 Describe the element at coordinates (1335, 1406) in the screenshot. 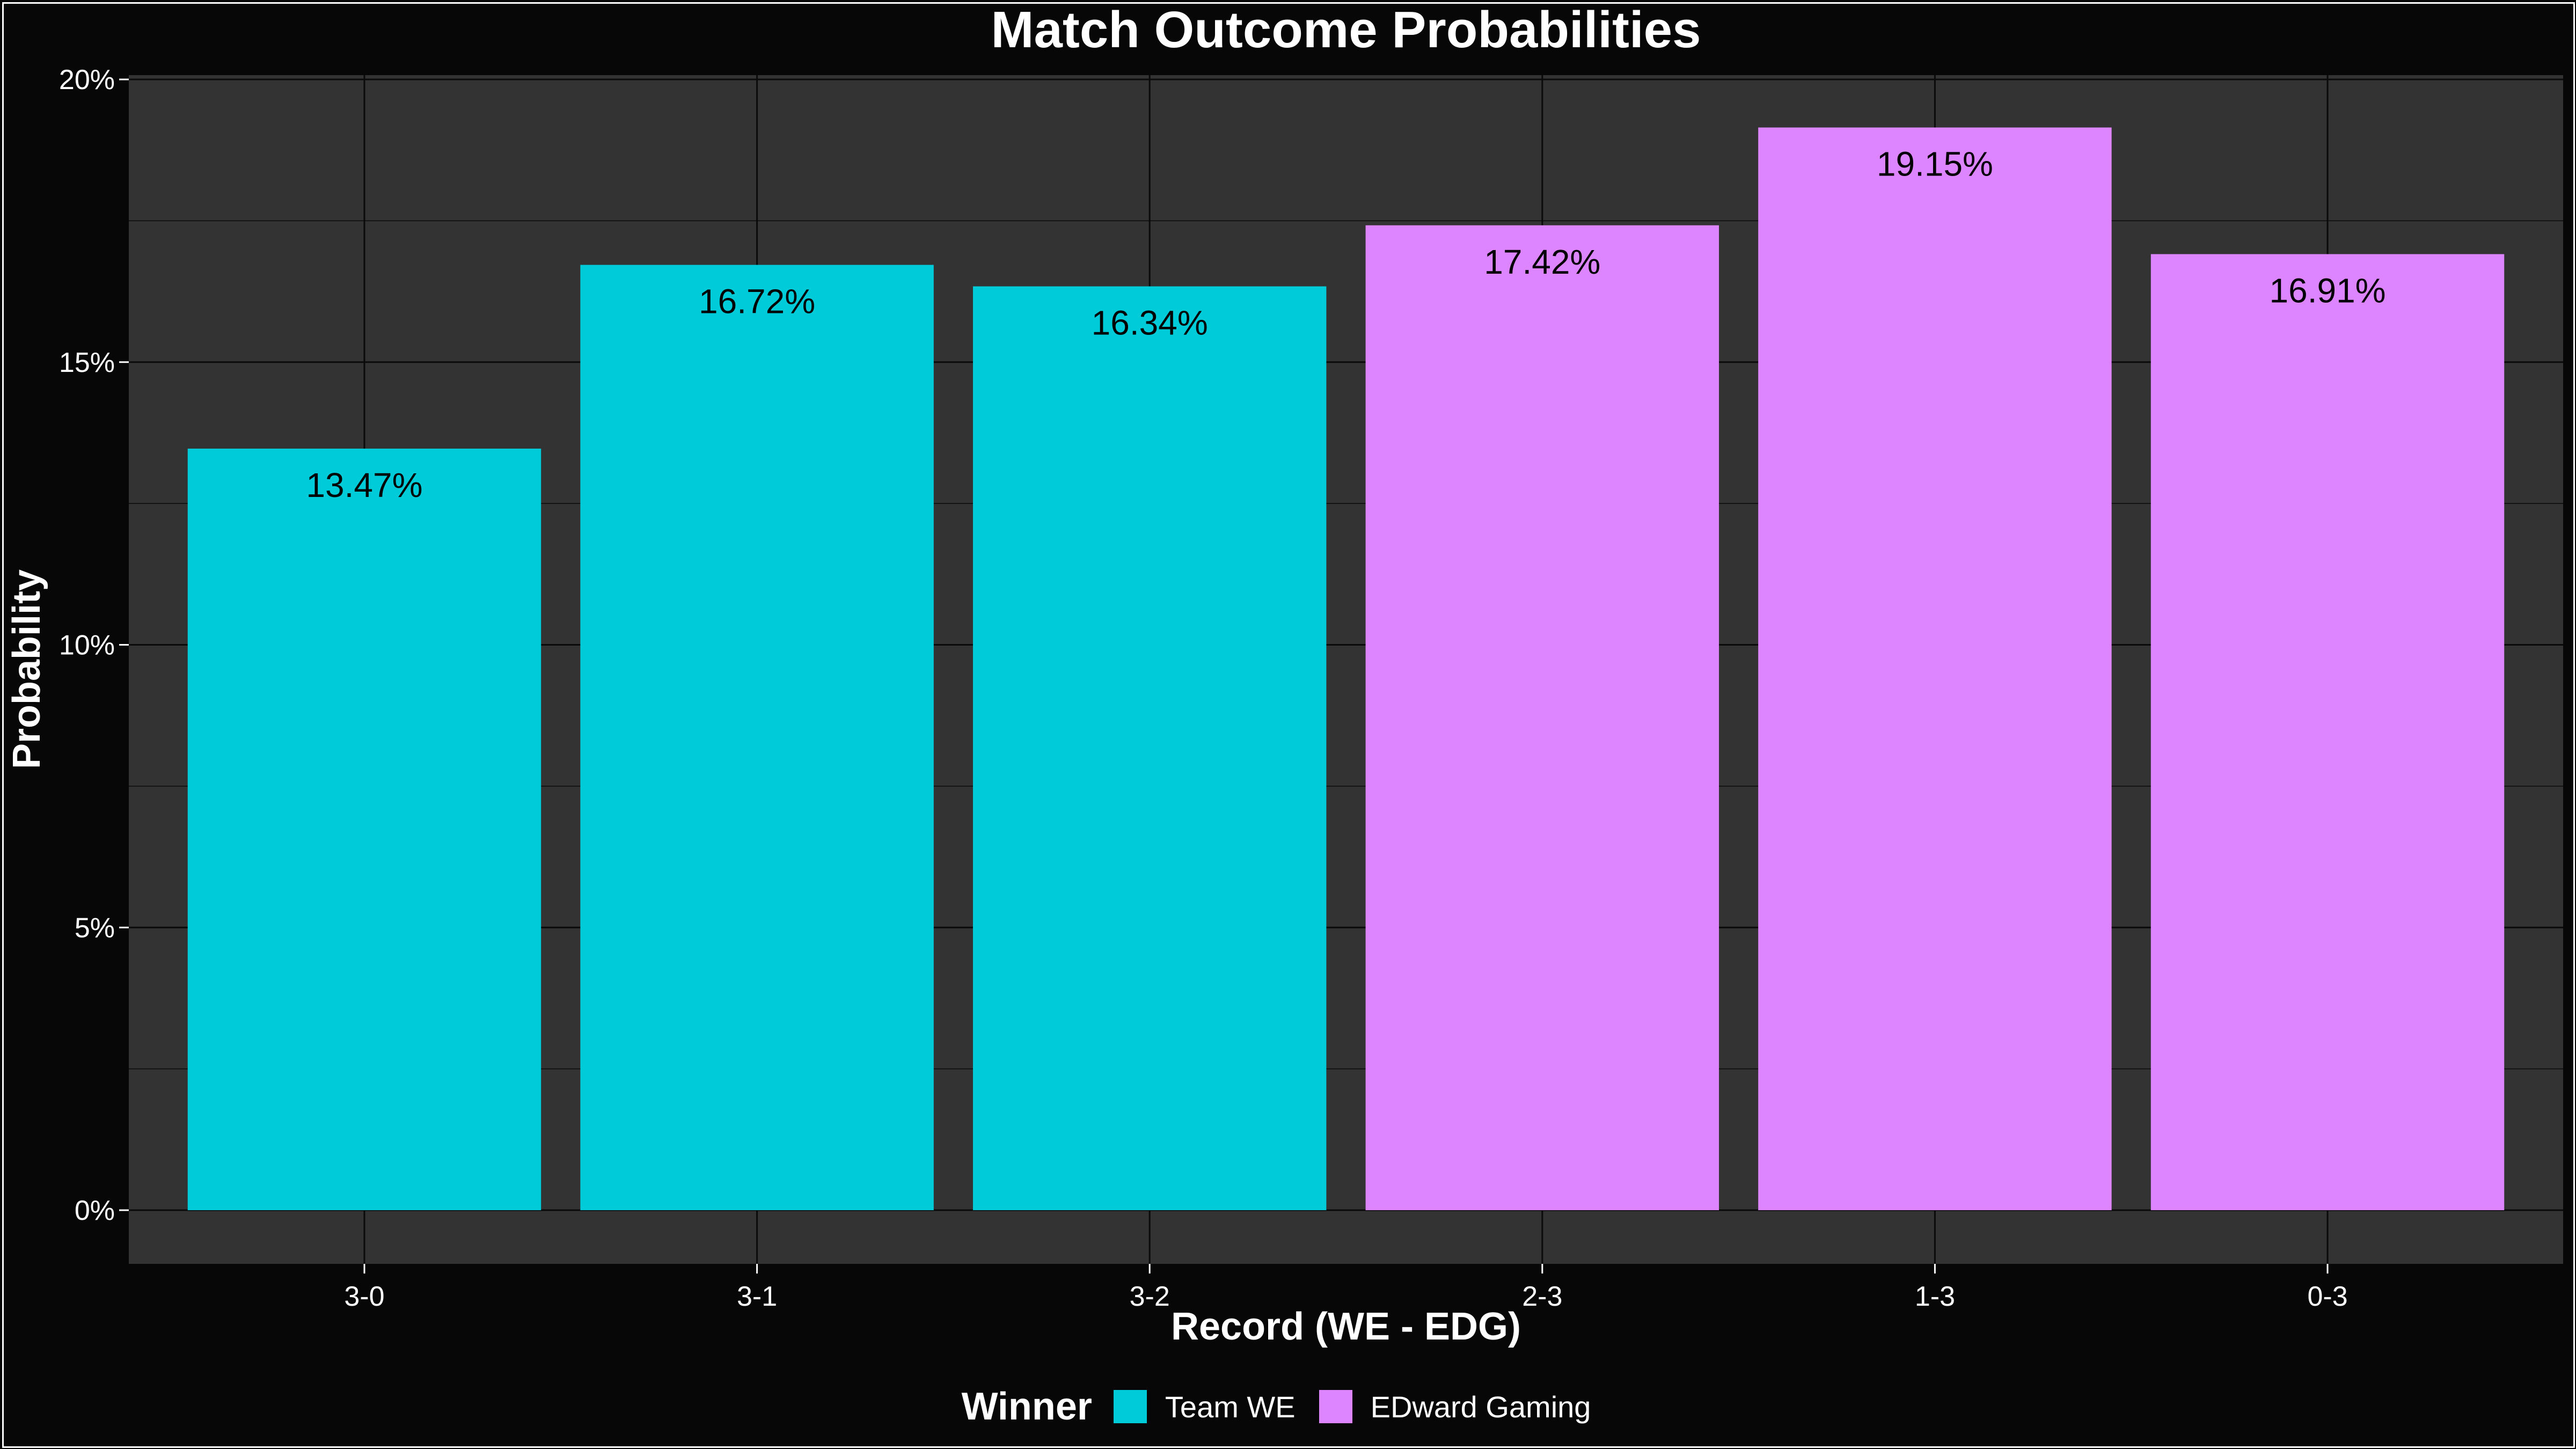

I see `legend-swatch-edward-gaming` at that location.